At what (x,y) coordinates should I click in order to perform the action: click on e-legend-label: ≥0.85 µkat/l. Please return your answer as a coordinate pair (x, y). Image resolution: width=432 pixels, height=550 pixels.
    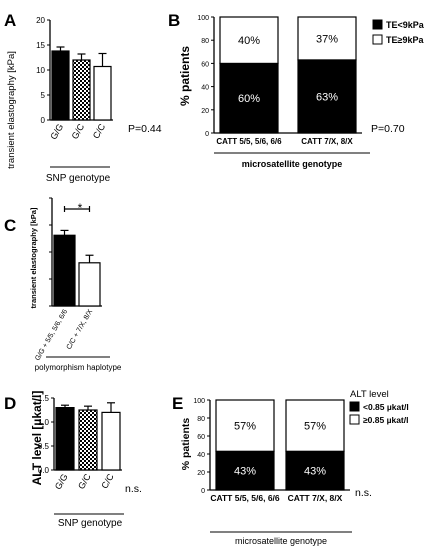
    Looking at the image, I should click on (385, 420).